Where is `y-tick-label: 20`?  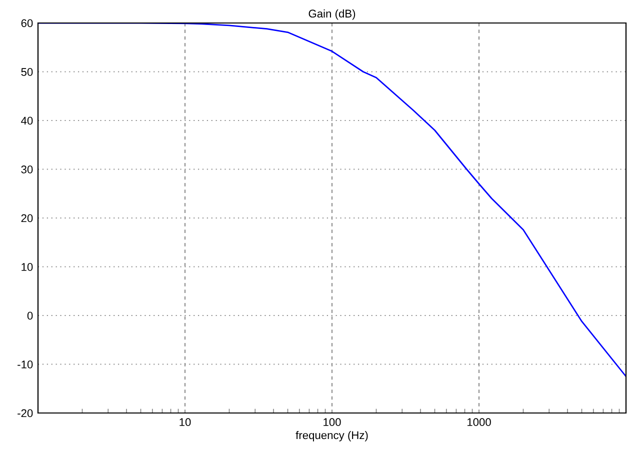
y-tick-label: 20 is located at coordinates (27, 218).